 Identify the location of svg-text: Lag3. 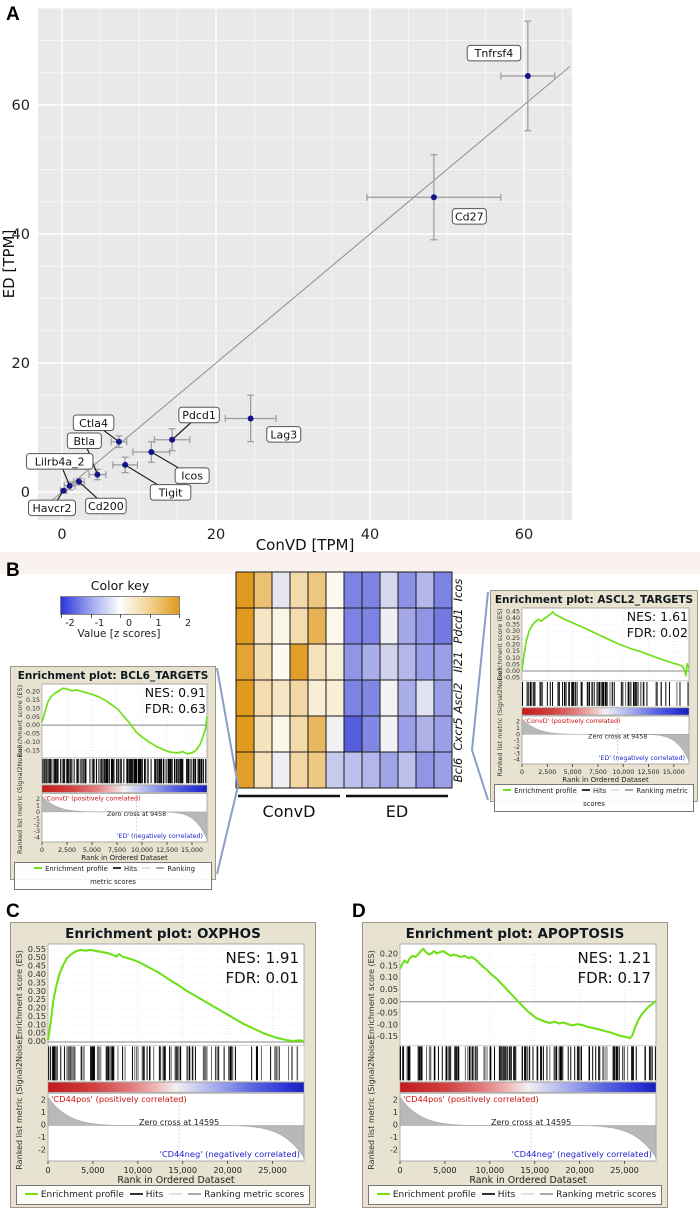
(283, 434).